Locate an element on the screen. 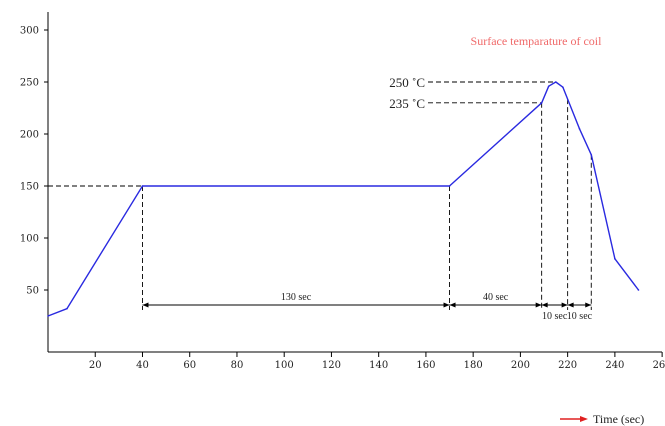 The height and width of the screenshot is (426, 665). temp-label: 250 ˚C is located at coordinates (407, 82).